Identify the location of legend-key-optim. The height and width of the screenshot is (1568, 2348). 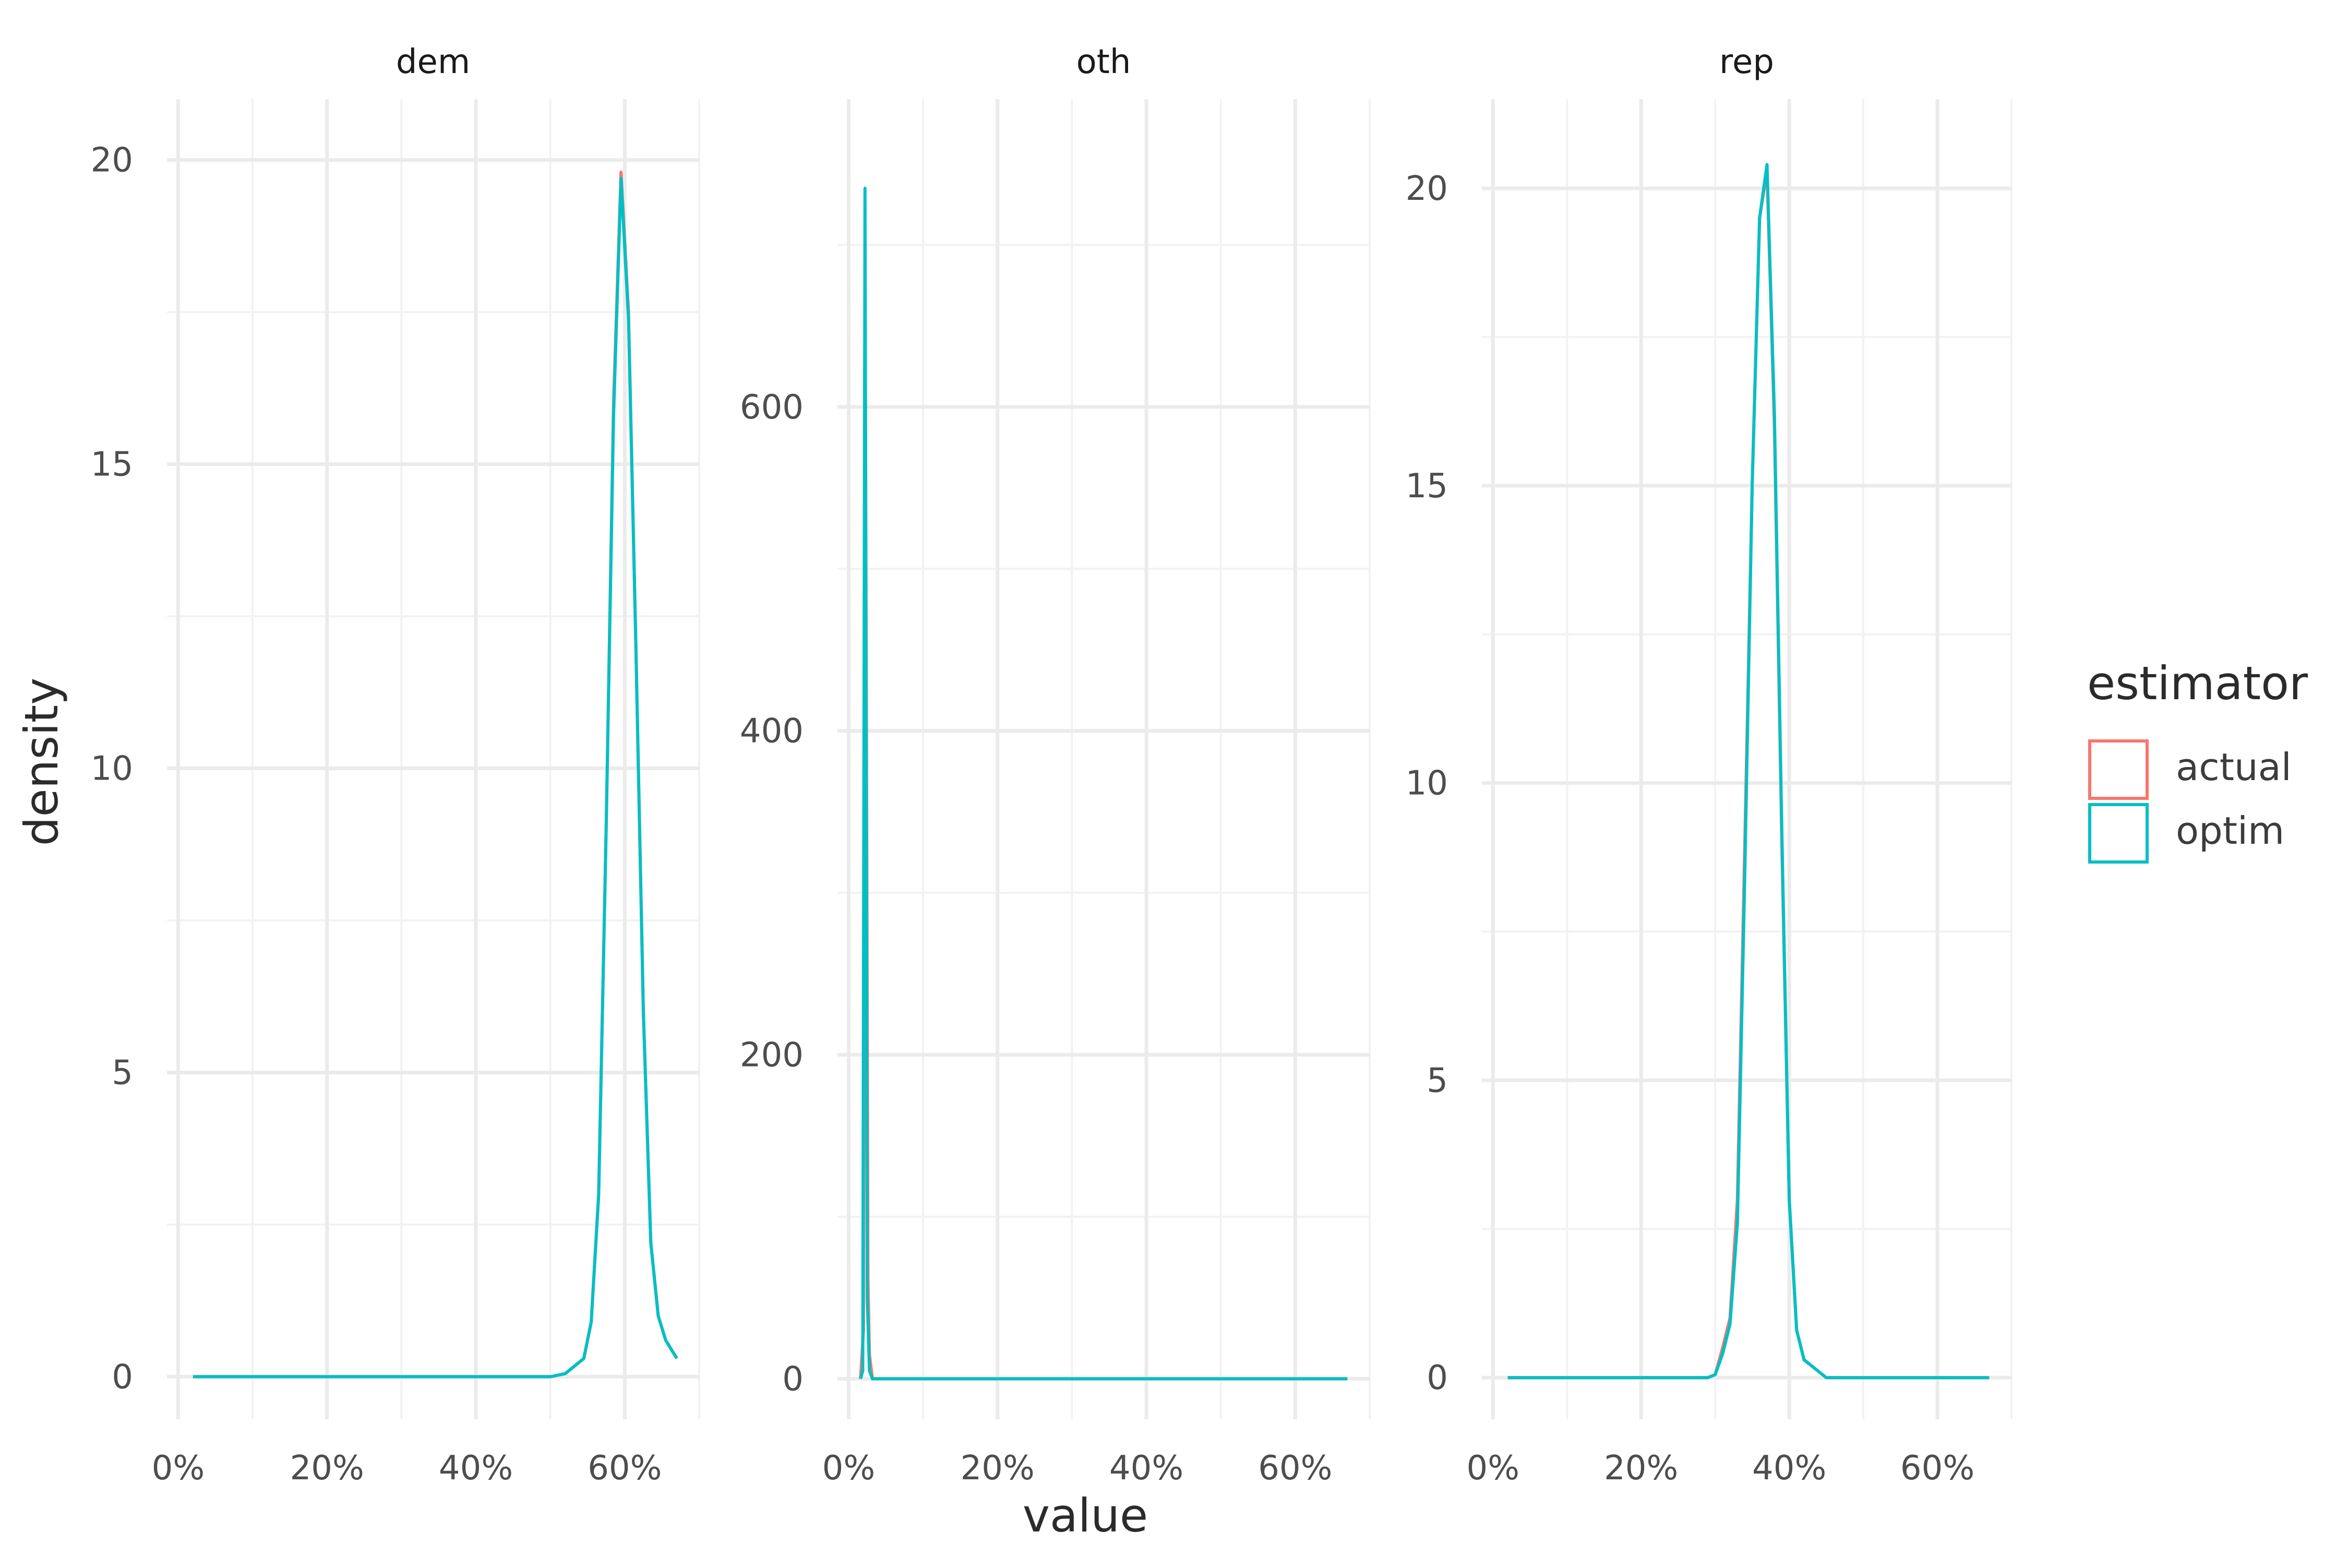
(2118, 833).